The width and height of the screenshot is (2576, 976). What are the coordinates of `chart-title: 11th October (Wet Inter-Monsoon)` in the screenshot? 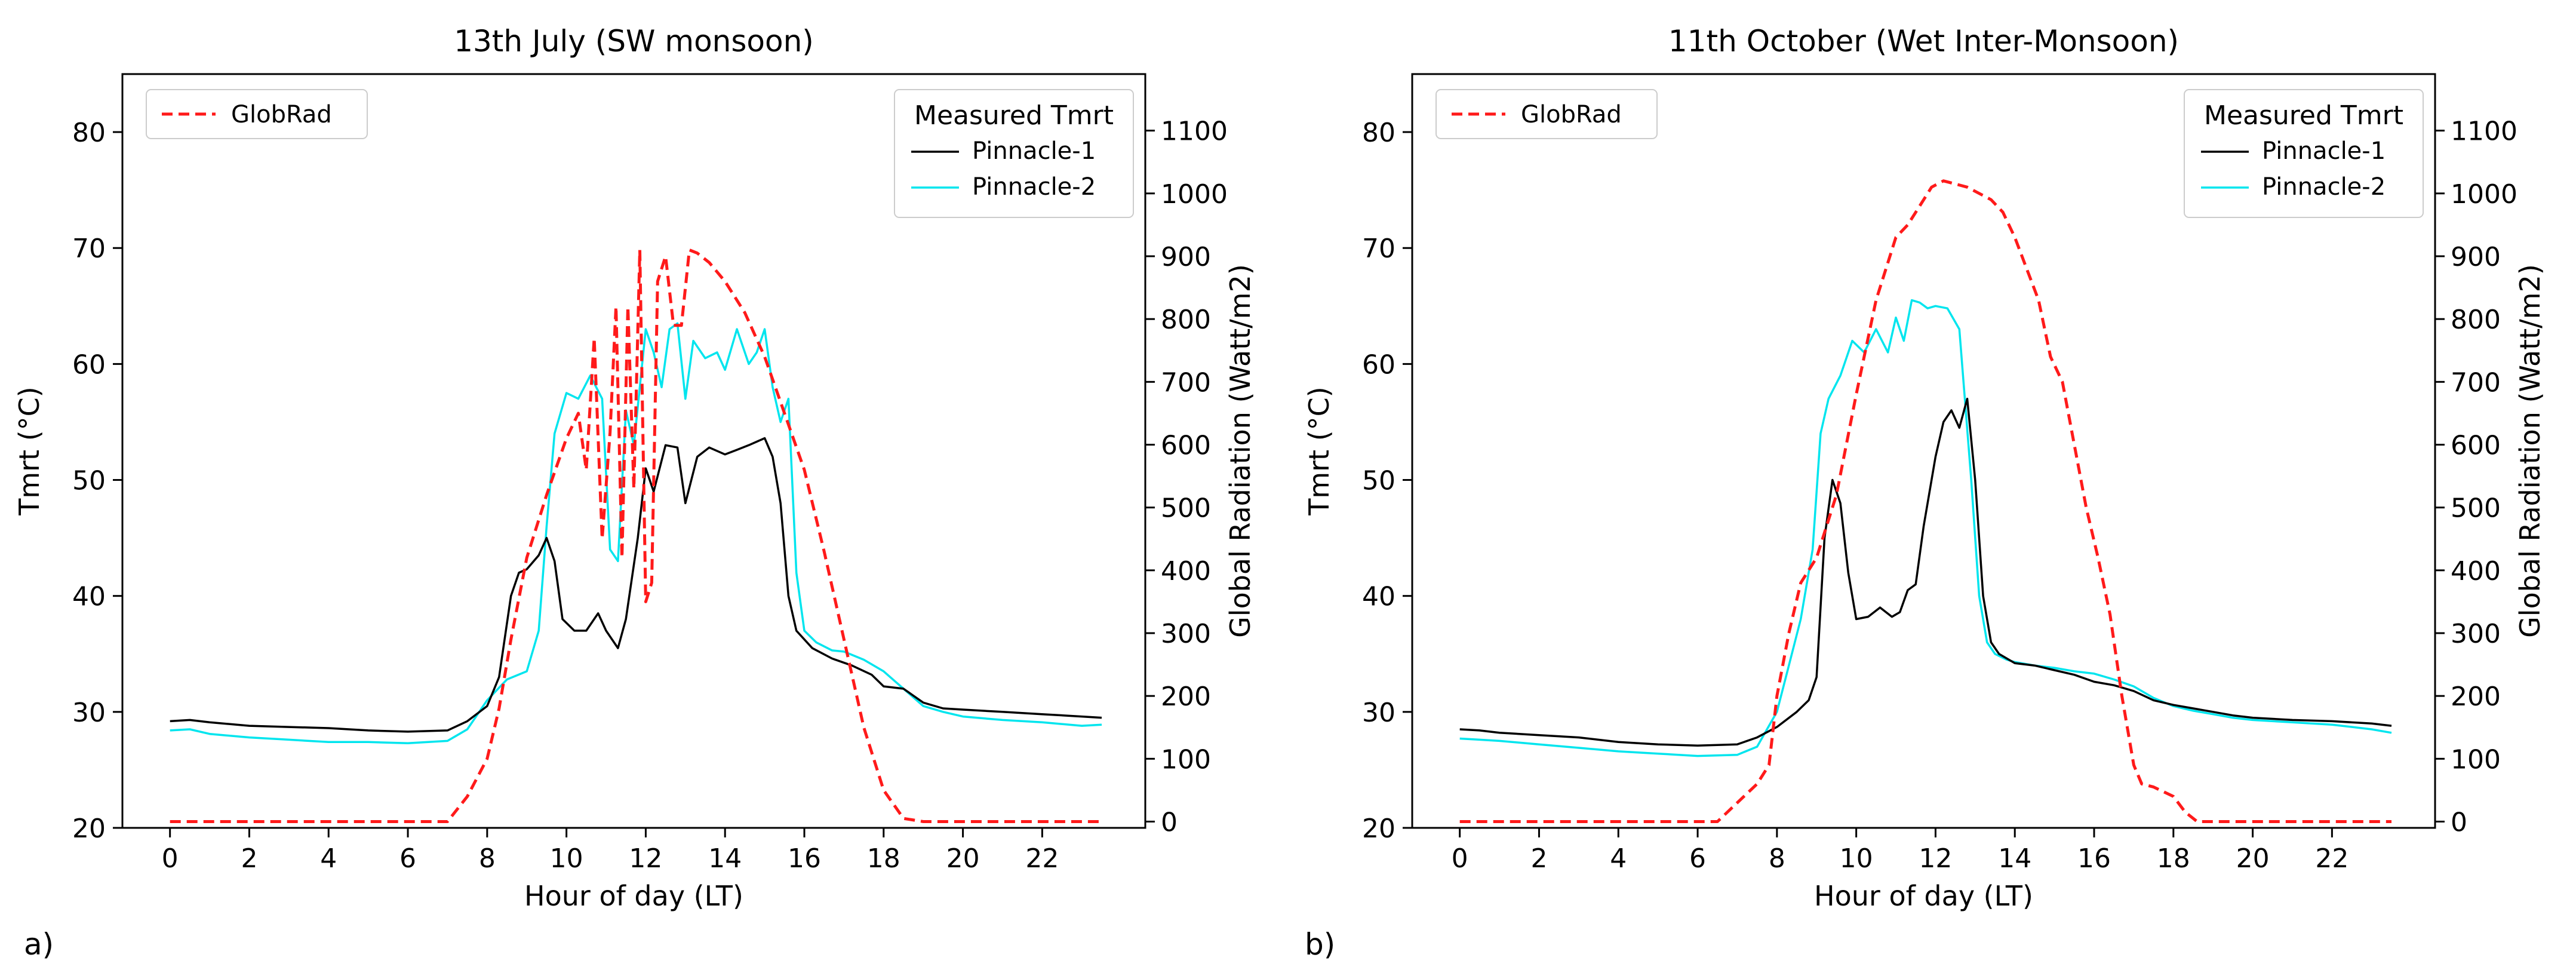 It's located at (1923, 41).